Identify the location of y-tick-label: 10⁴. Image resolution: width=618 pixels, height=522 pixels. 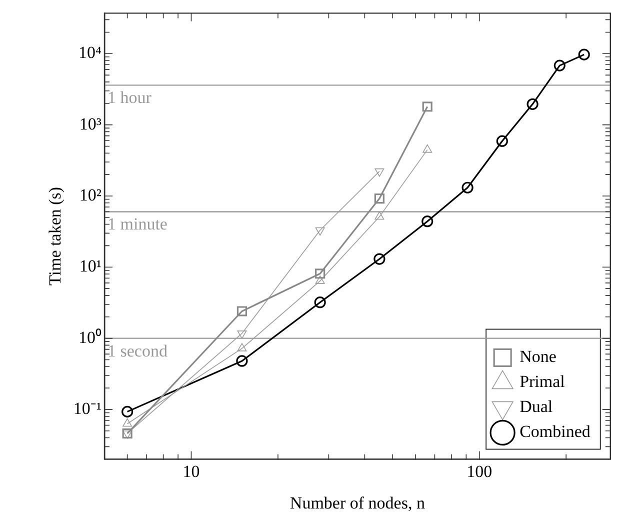
(90, 52).